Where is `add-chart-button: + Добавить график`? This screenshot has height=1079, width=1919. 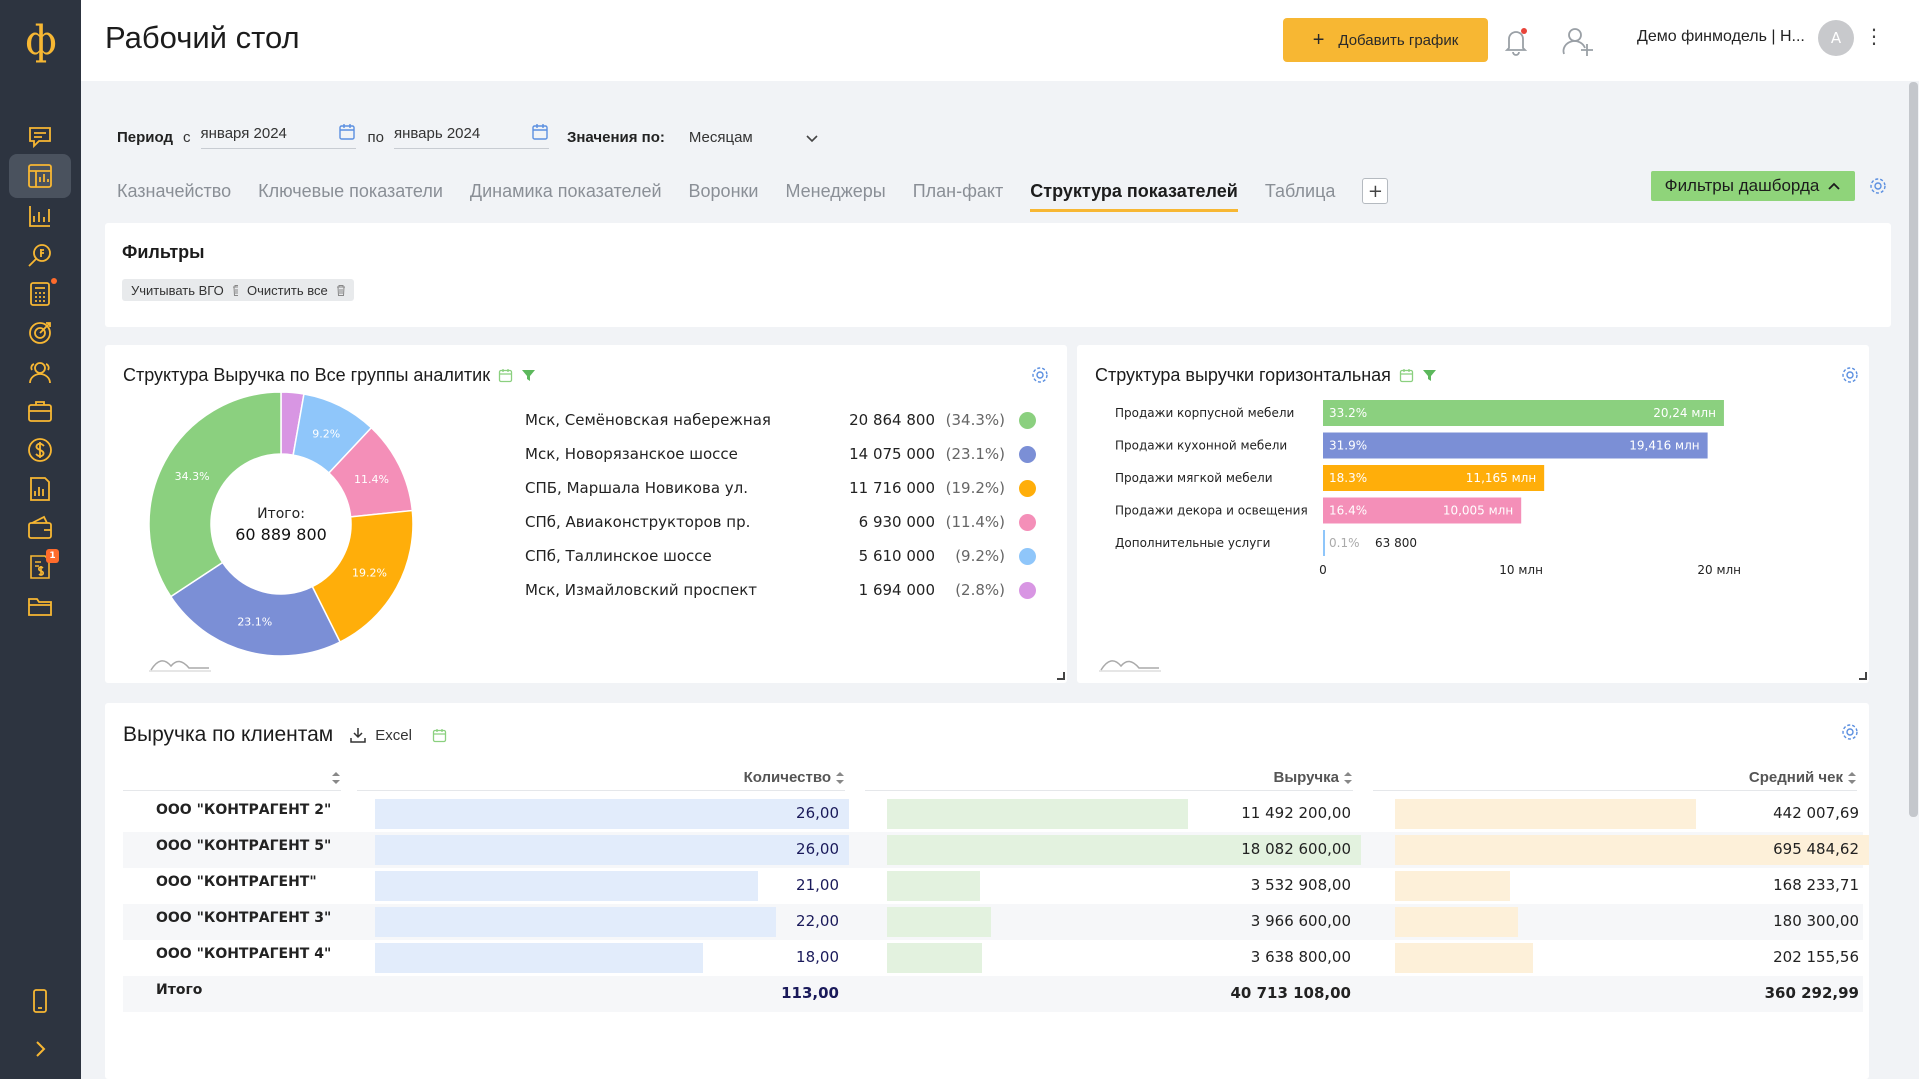 add-chart-button: + Добавить график is located at coordinates (1385, 40).